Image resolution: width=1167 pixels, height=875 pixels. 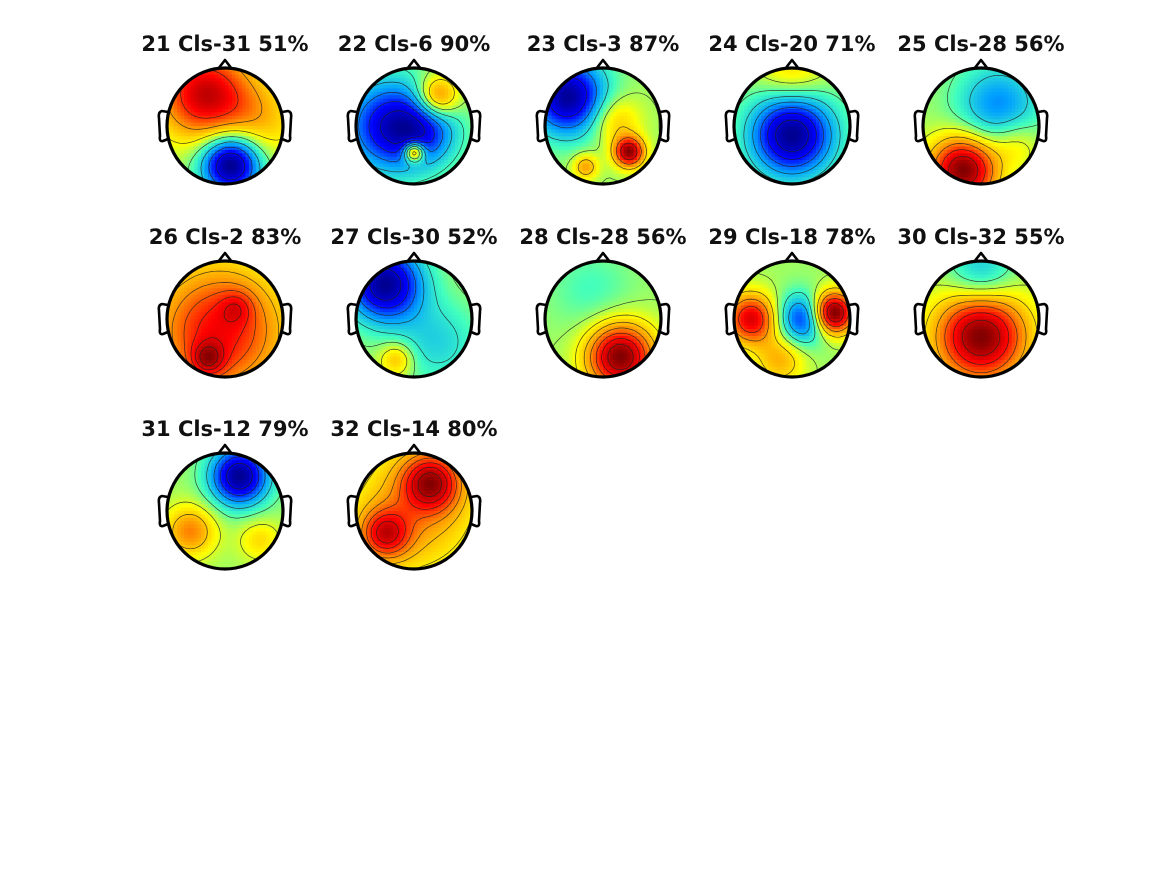 I want to click on topoplot-panel-31: 31 Cls-12 79%, so click(x=225, y=503).